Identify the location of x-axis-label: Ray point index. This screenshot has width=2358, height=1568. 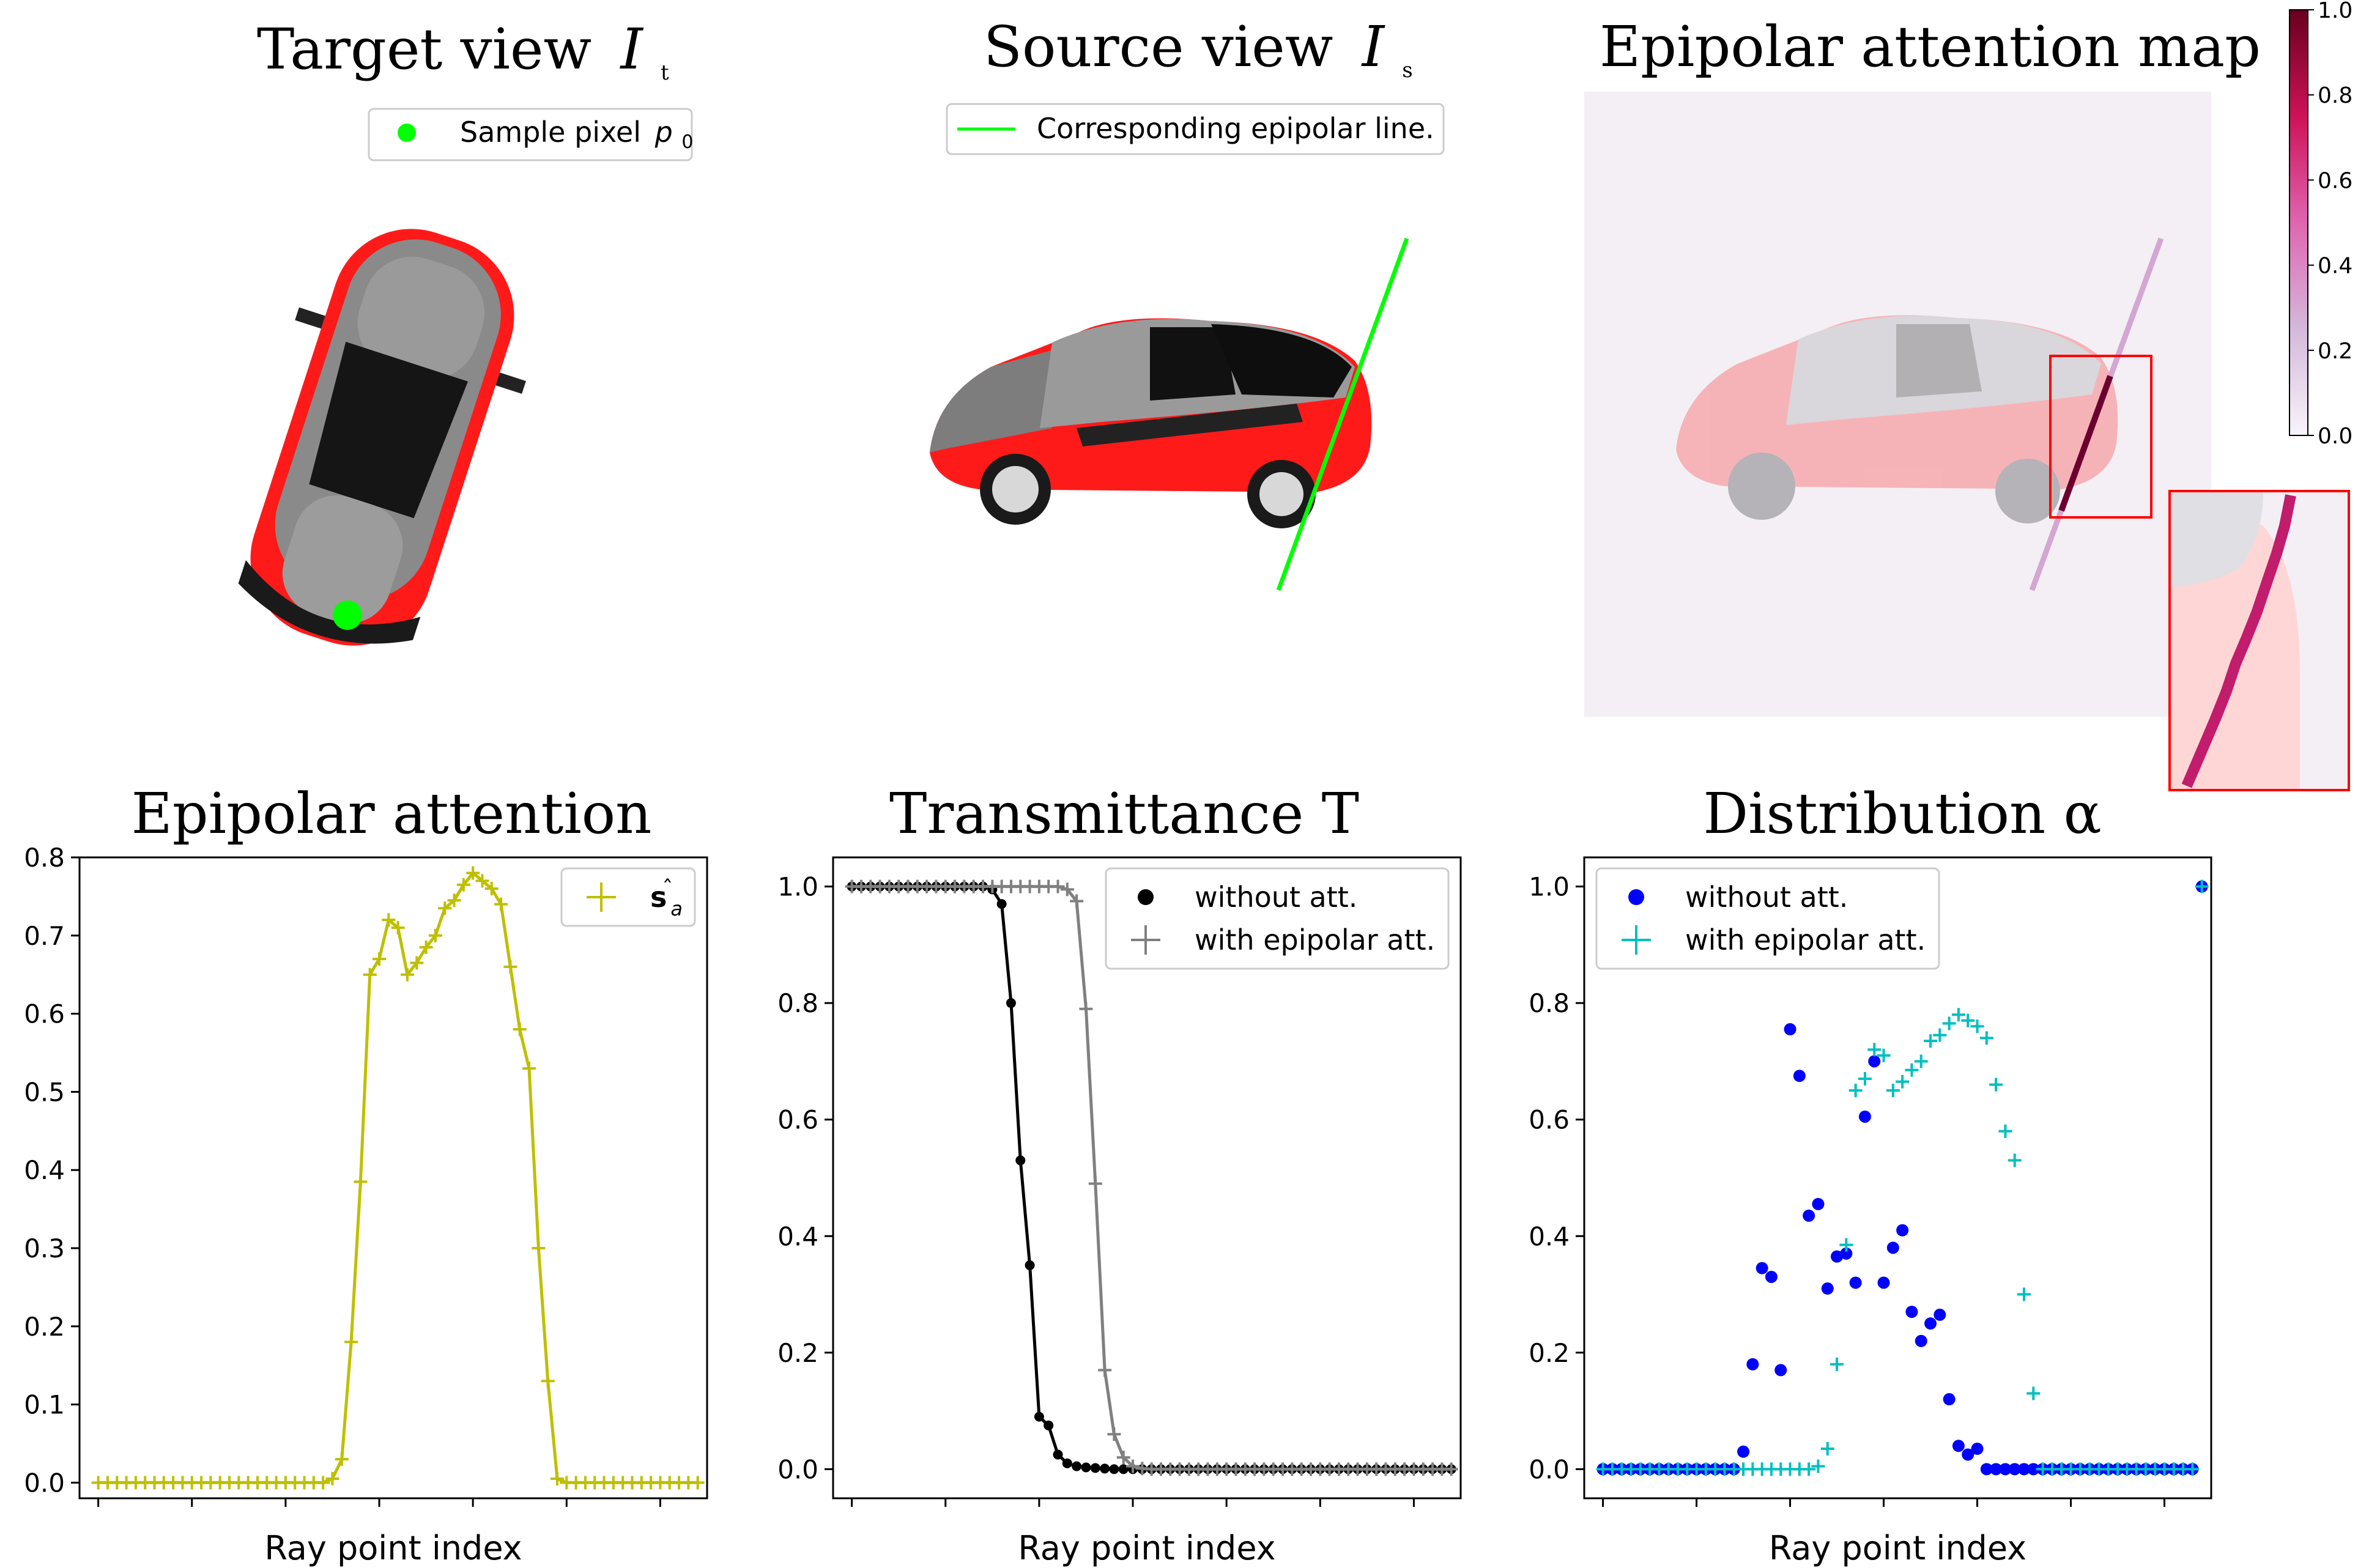
(393, 1548).